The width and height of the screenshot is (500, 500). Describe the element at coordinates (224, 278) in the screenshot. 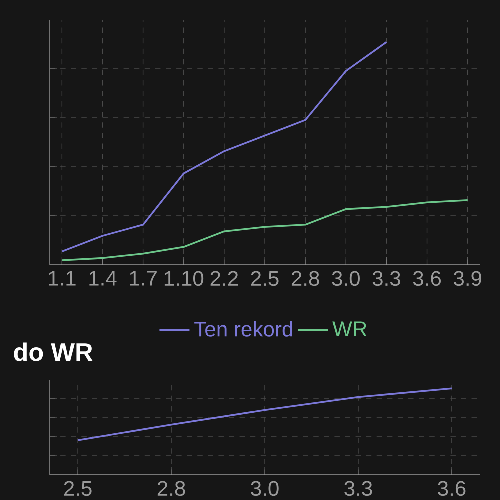

I see `x-tick-label: 2.2` at that location.